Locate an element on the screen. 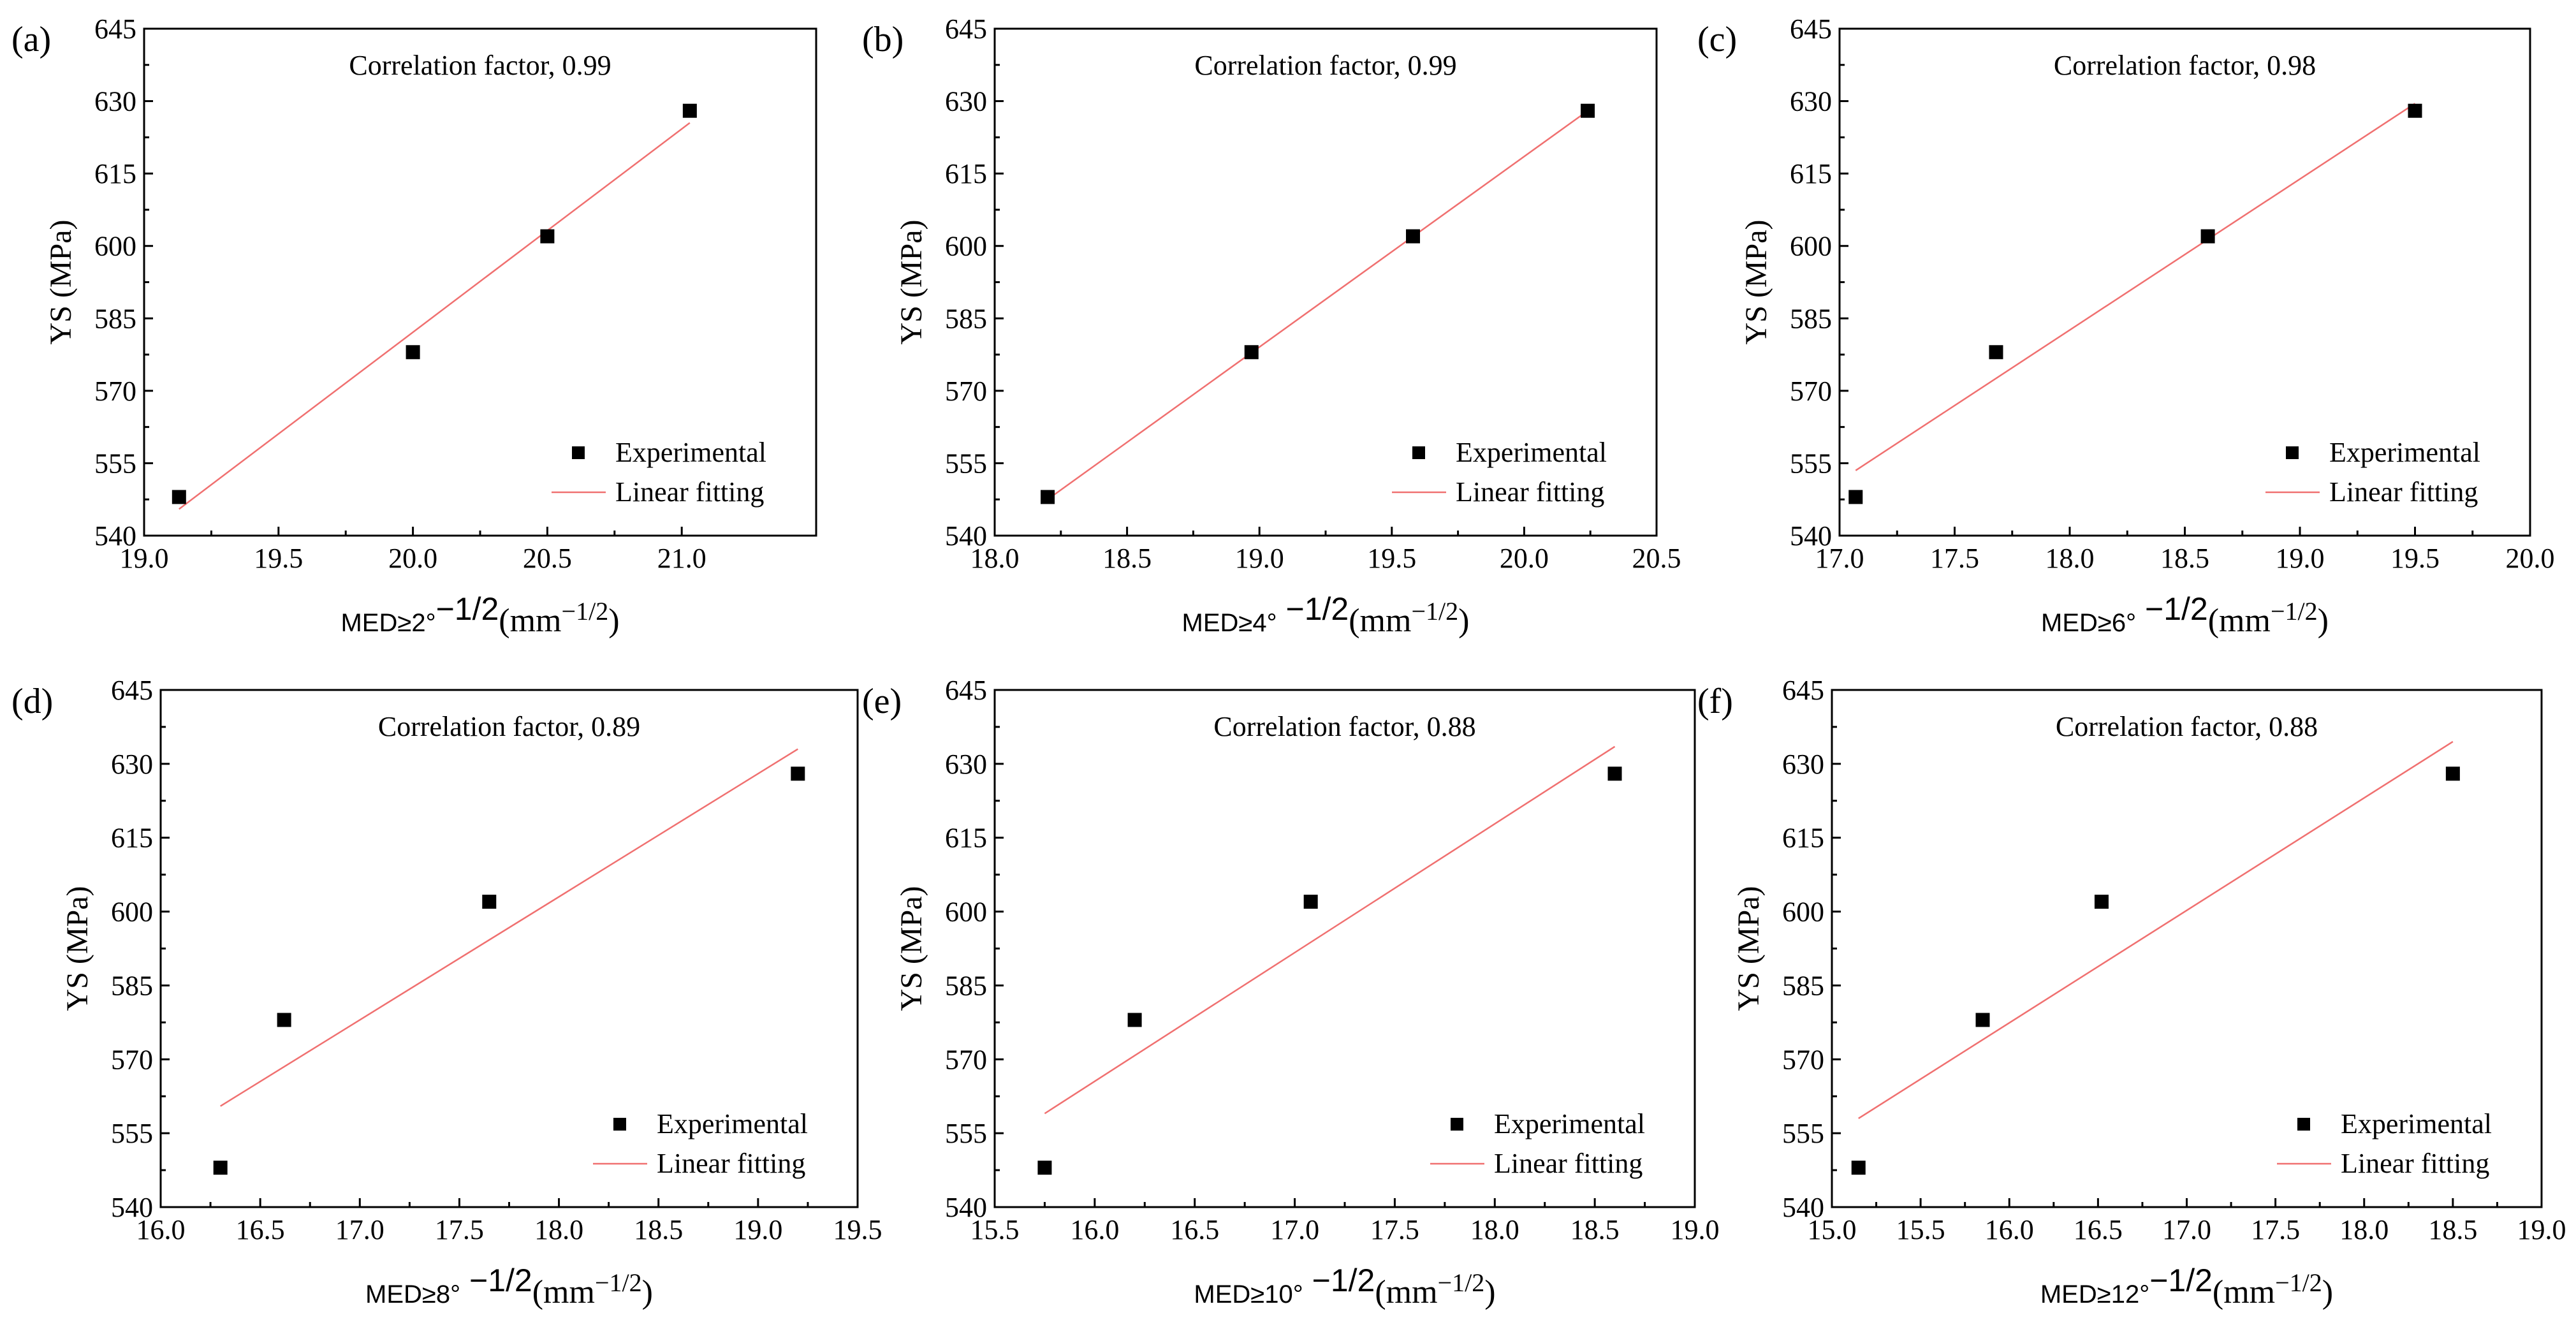  x-tick-label: 19.0 is located at coordinates (2300, 558).